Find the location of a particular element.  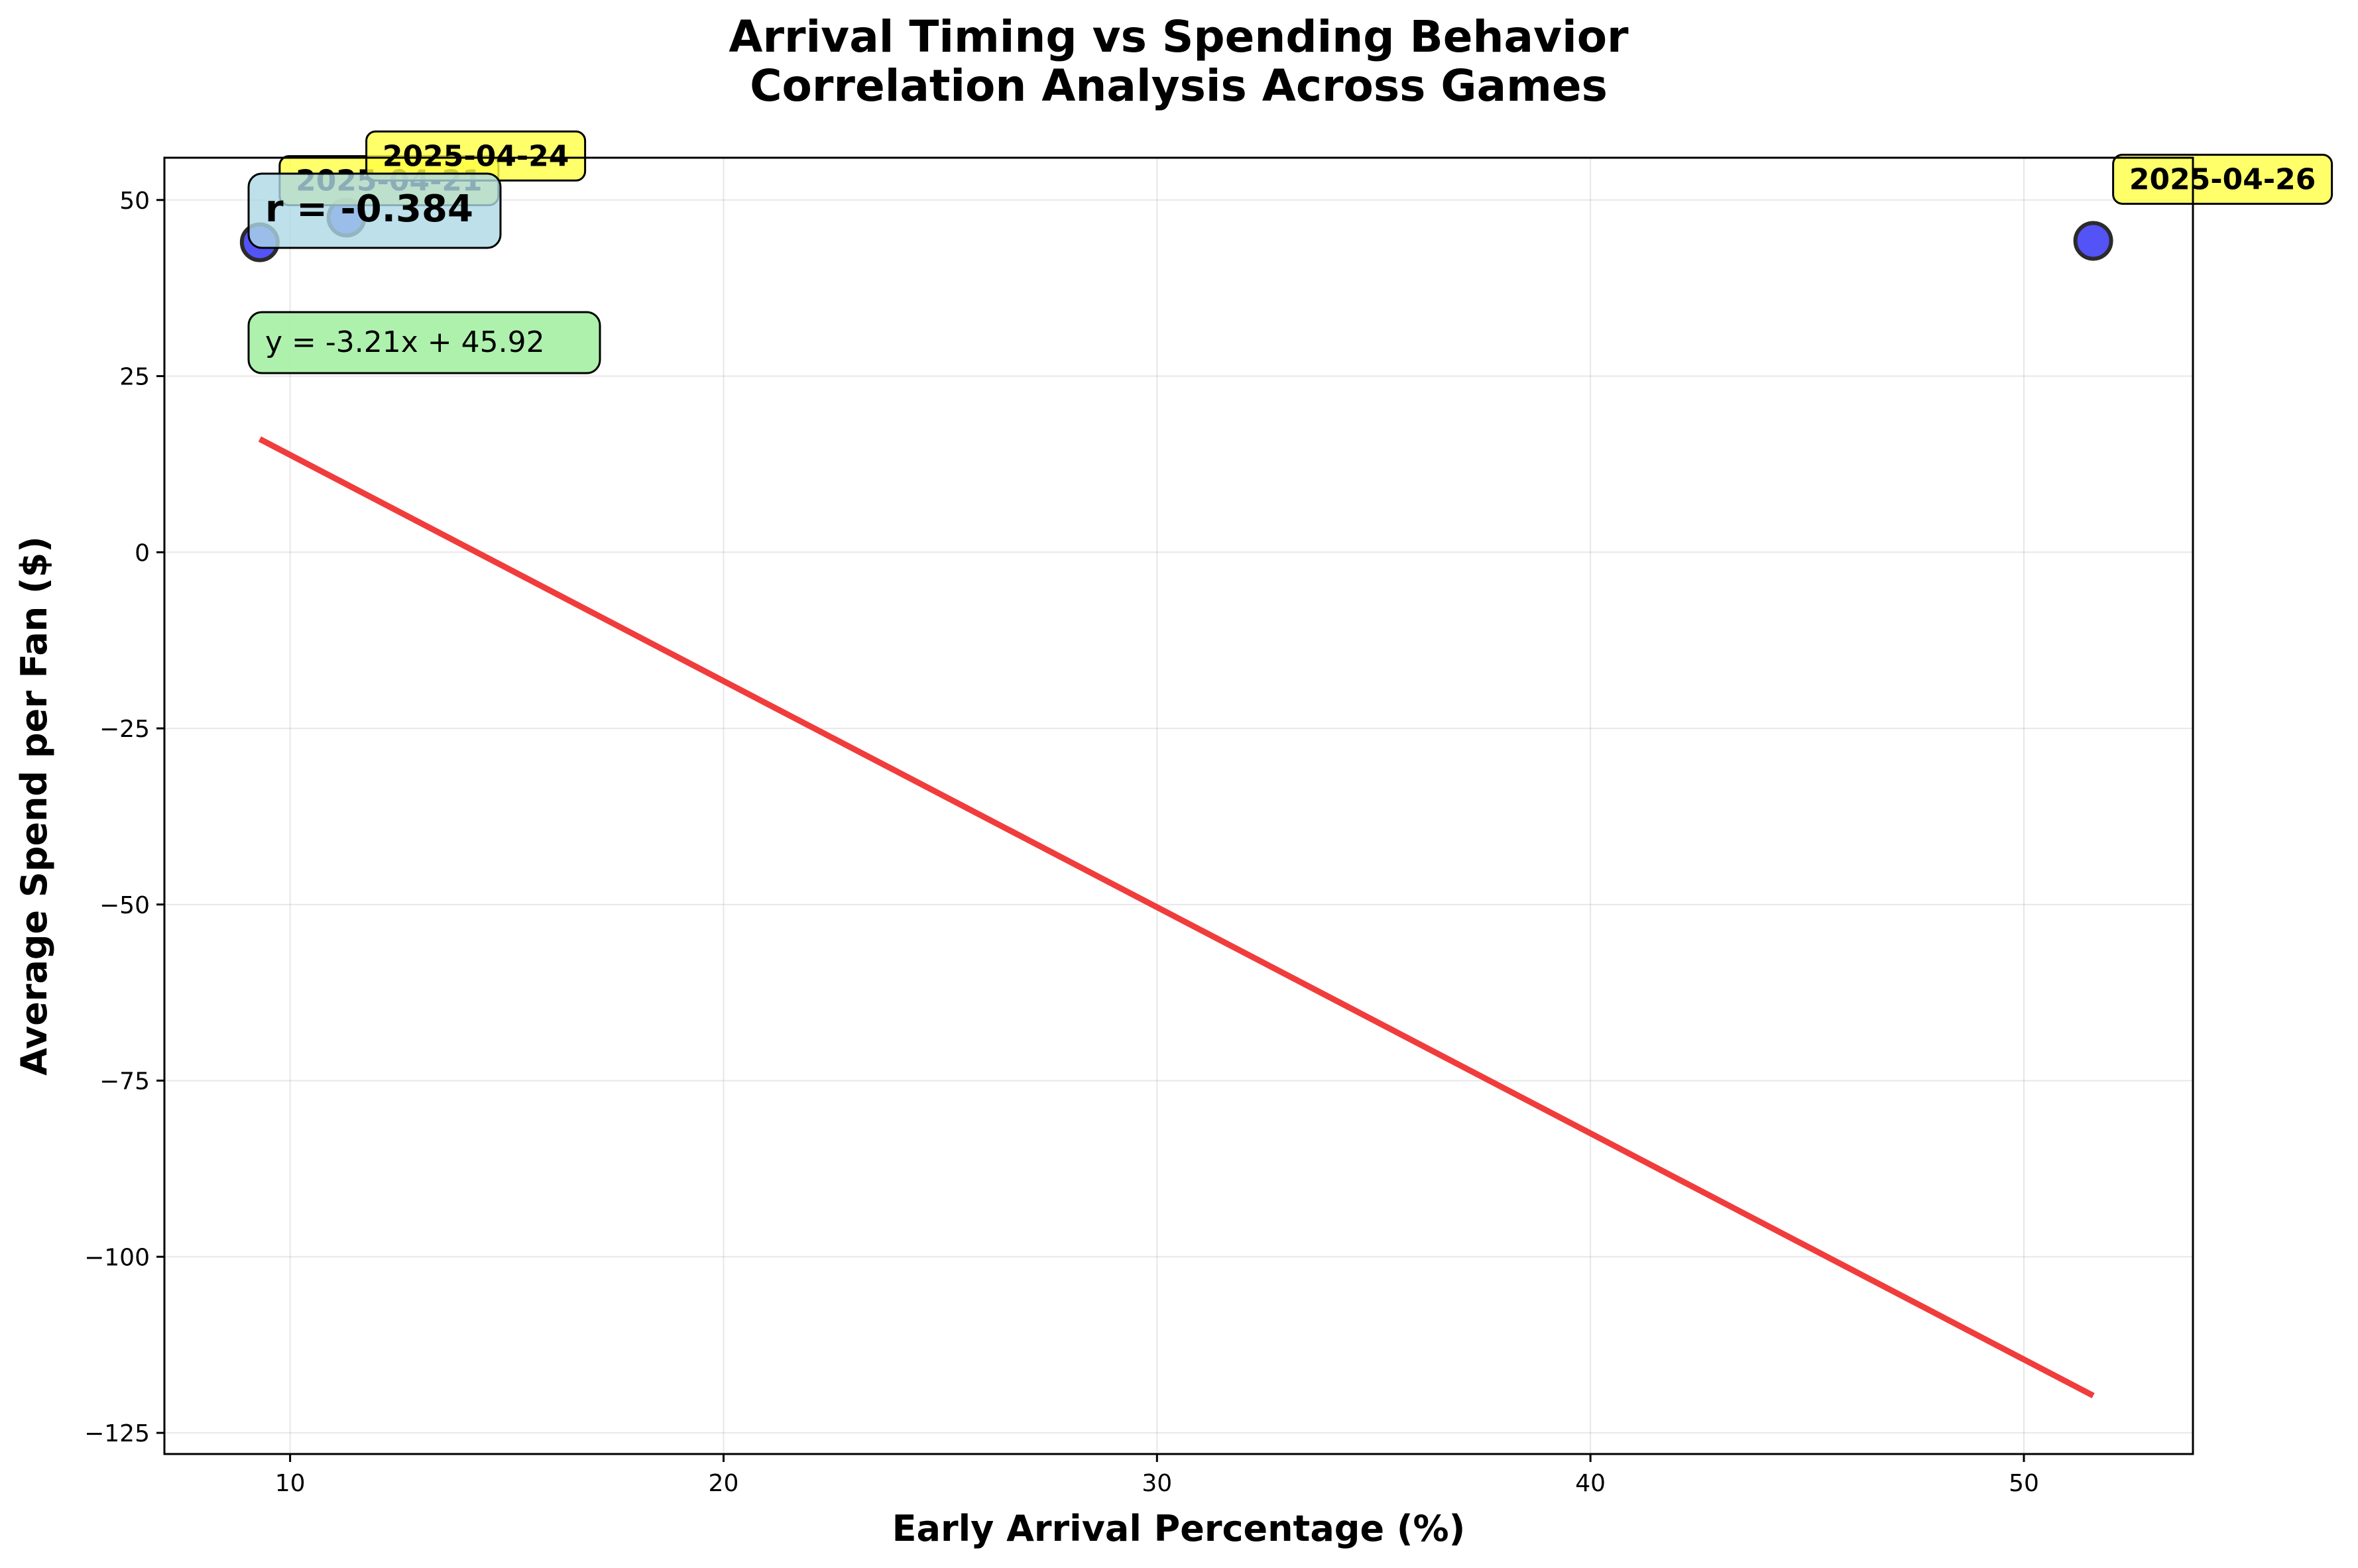

equation-box-bg is located at coordinates (424, 342).